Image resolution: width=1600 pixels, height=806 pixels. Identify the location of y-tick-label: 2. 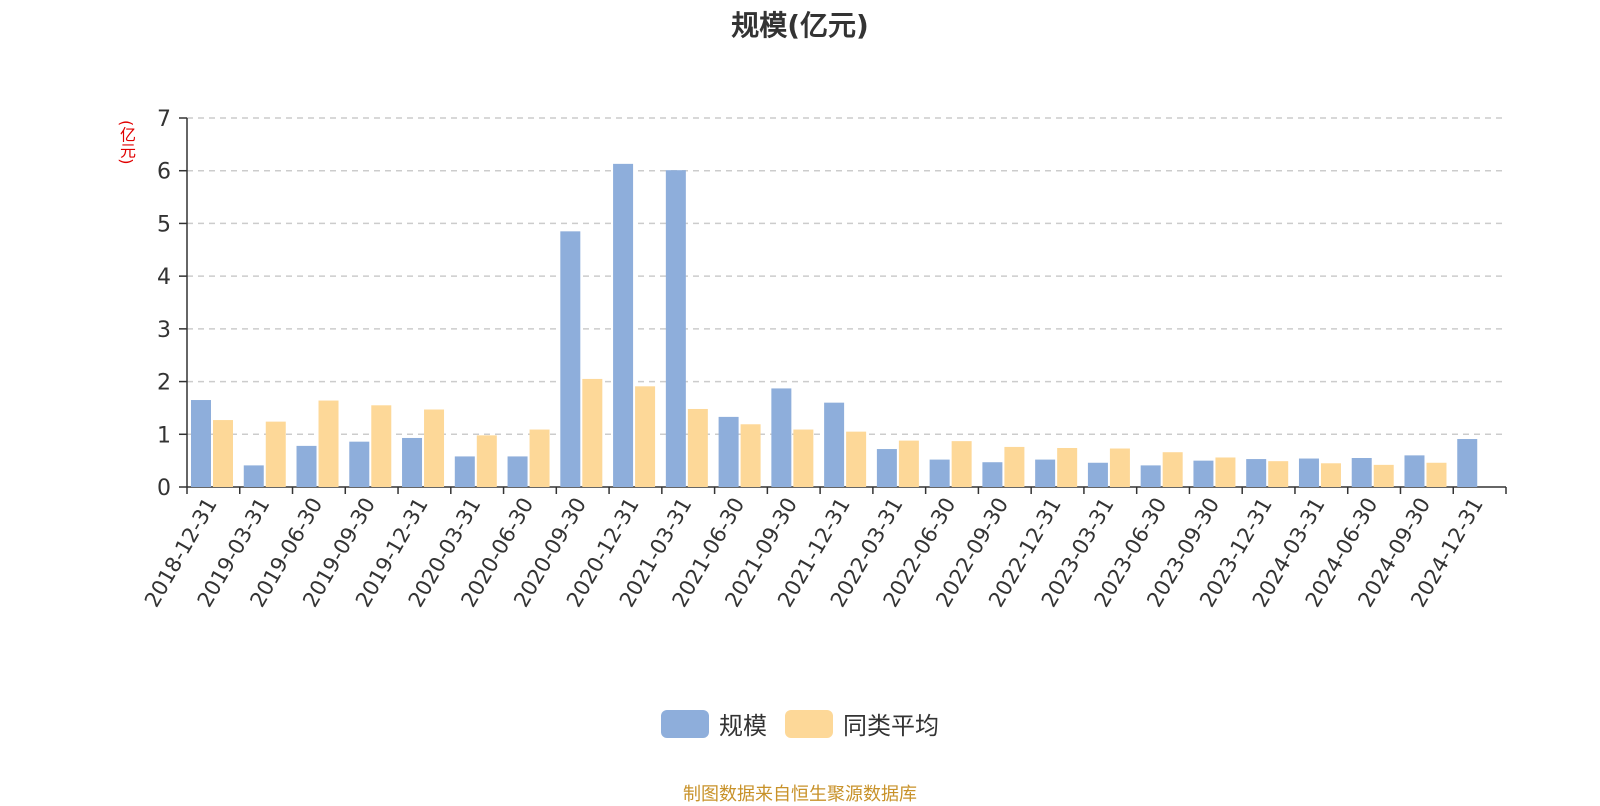
(164, 383).